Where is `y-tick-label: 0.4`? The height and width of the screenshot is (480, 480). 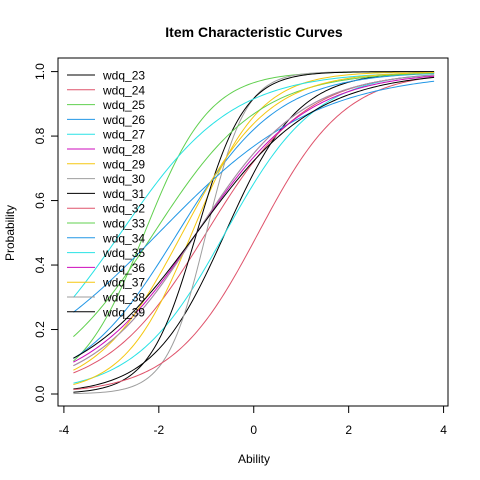
y-tick-label: 0.4 is located at coordinates (40, 264).